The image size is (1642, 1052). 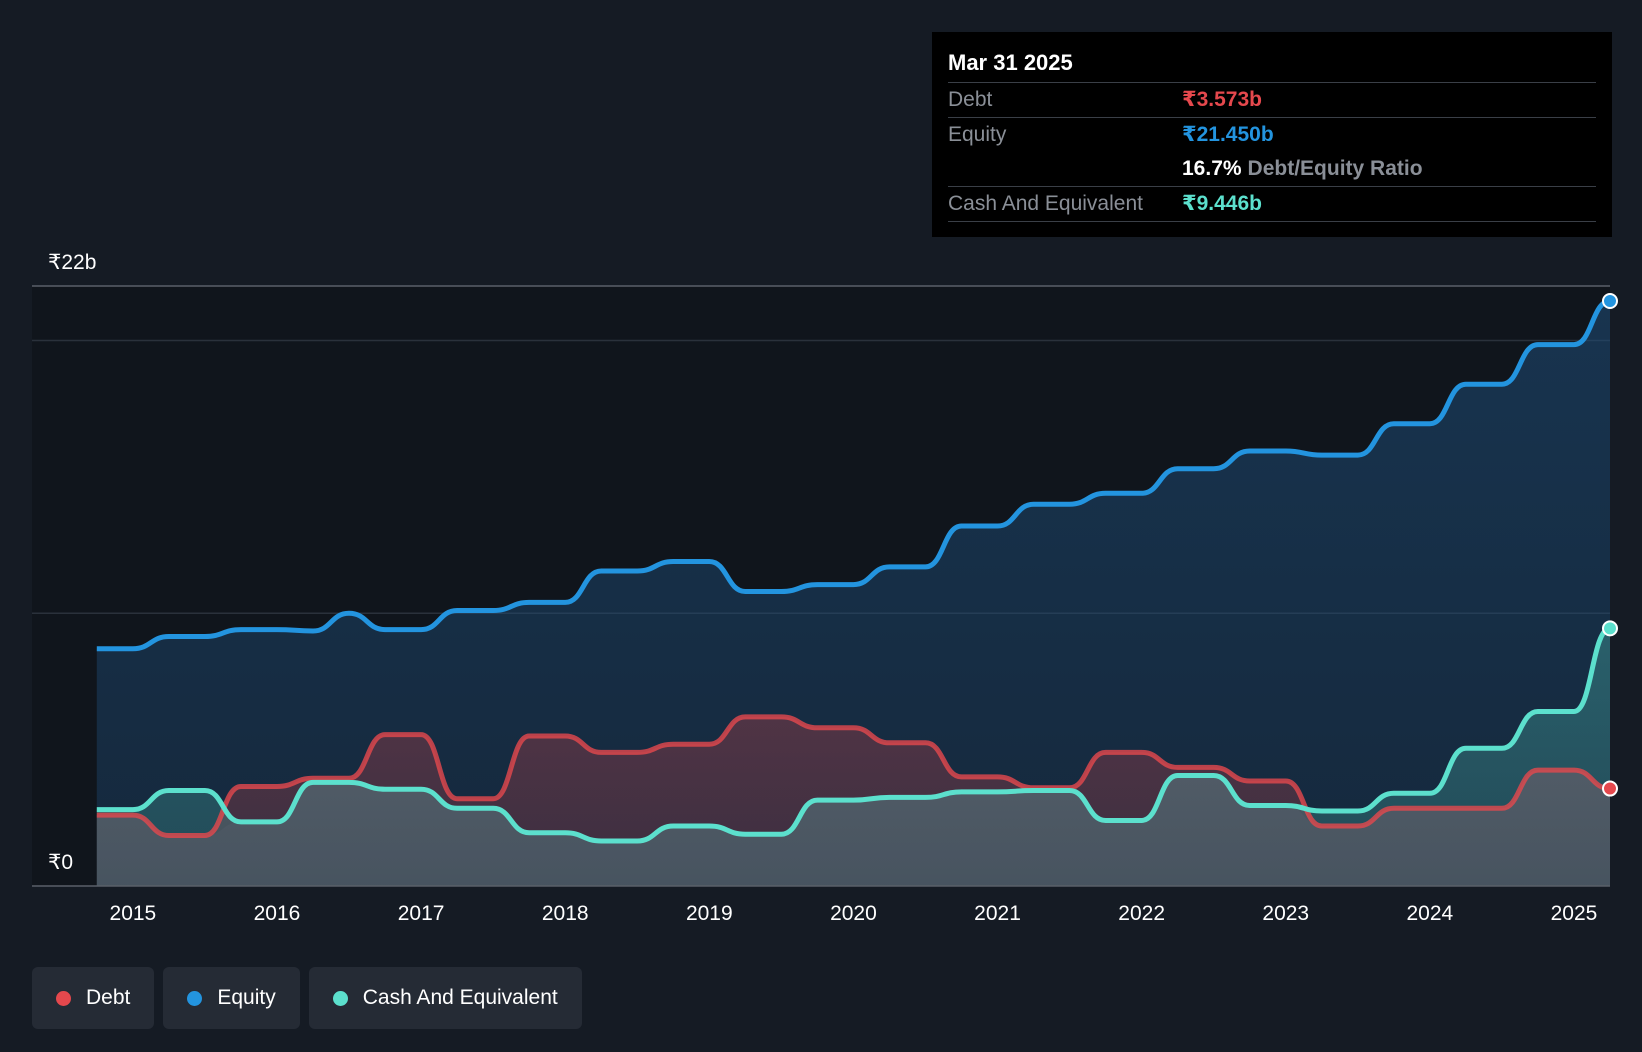 What do you see at coordinates (63, 998) in the screenshot?
I see `legend-dot-debt-icon` at bounding box center [63, 998].